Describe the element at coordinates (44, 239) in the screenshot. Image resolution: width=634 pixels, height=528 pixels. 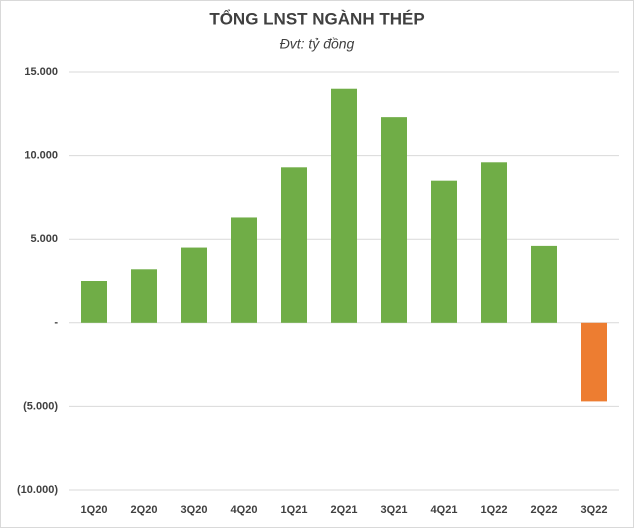
I see `y-tick-label: 5.000` at that location.